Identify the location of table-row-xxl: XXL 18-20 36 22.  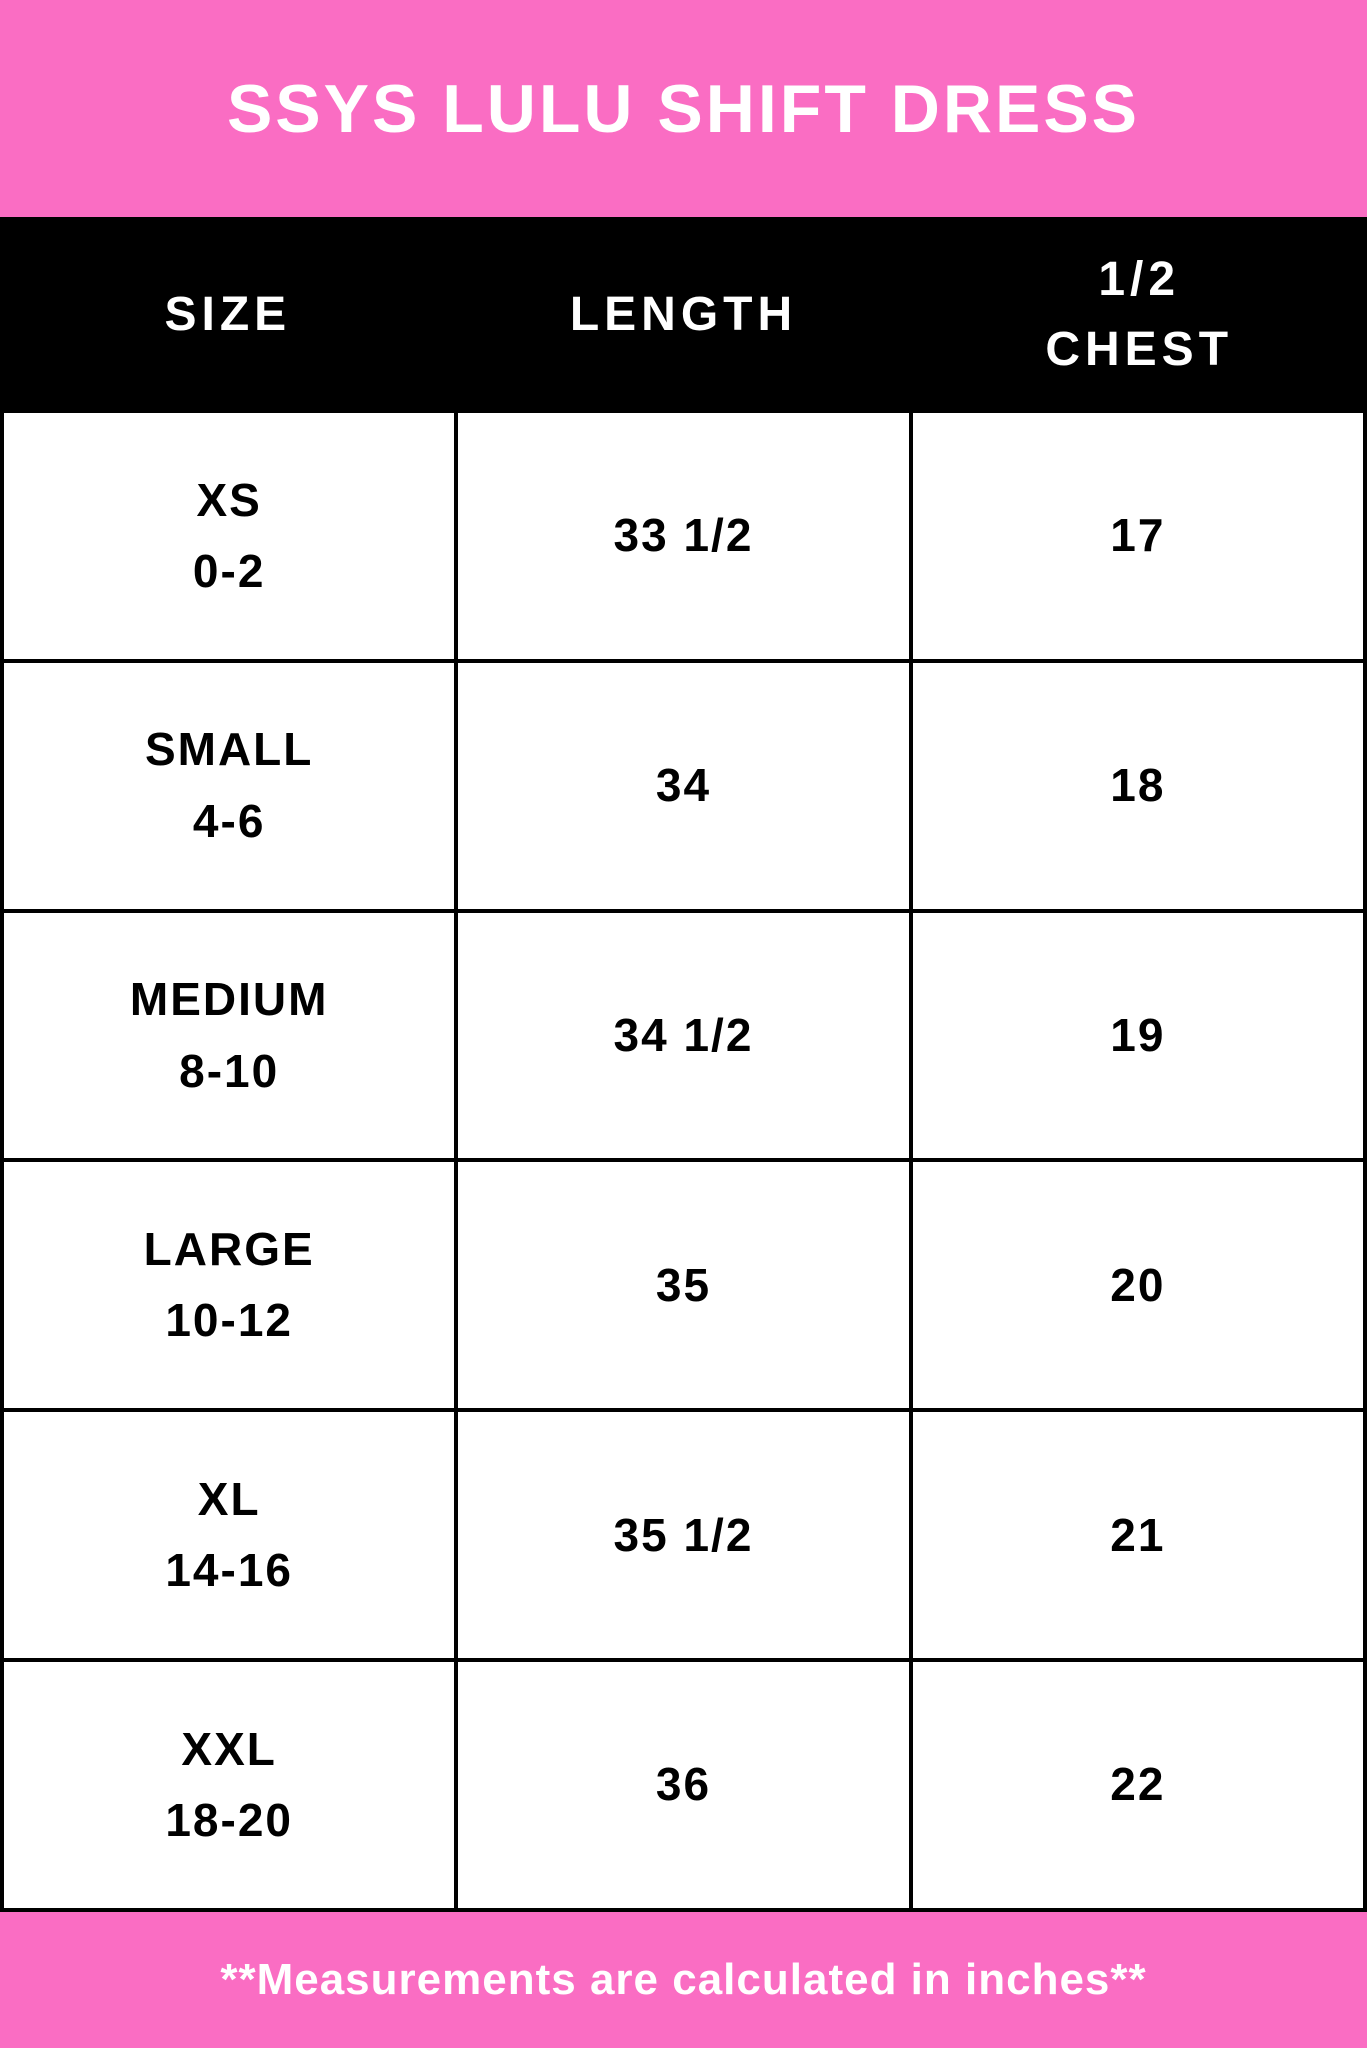
(683, 1787).